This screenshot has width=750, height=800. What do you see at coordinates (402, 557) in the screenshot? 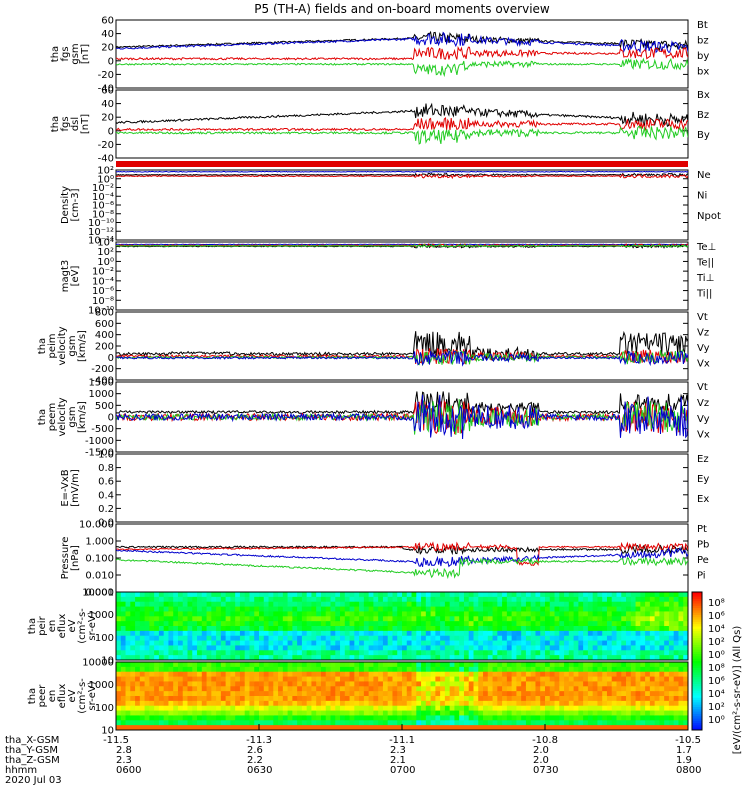
I see `series-blue` at bounding box center [402, 557].